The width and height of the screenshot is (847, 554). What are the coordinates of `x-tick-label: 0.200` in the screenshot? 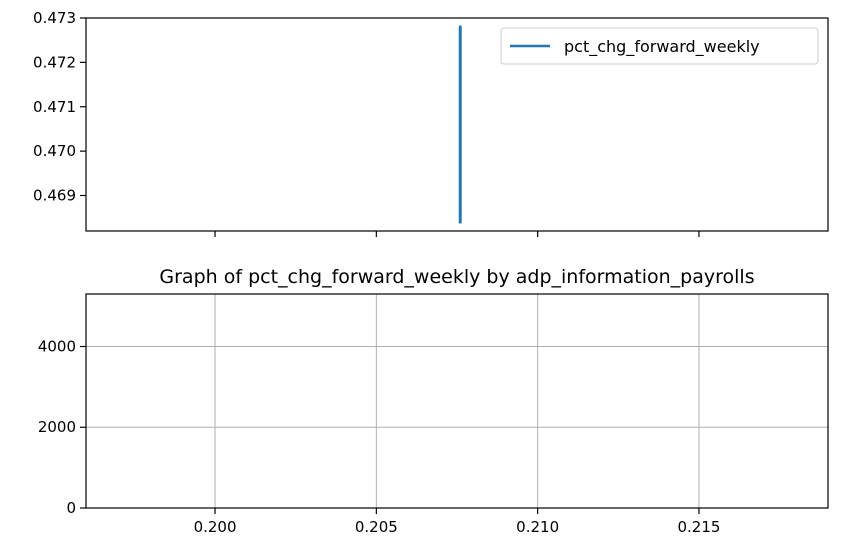 It's located at (215, 527).